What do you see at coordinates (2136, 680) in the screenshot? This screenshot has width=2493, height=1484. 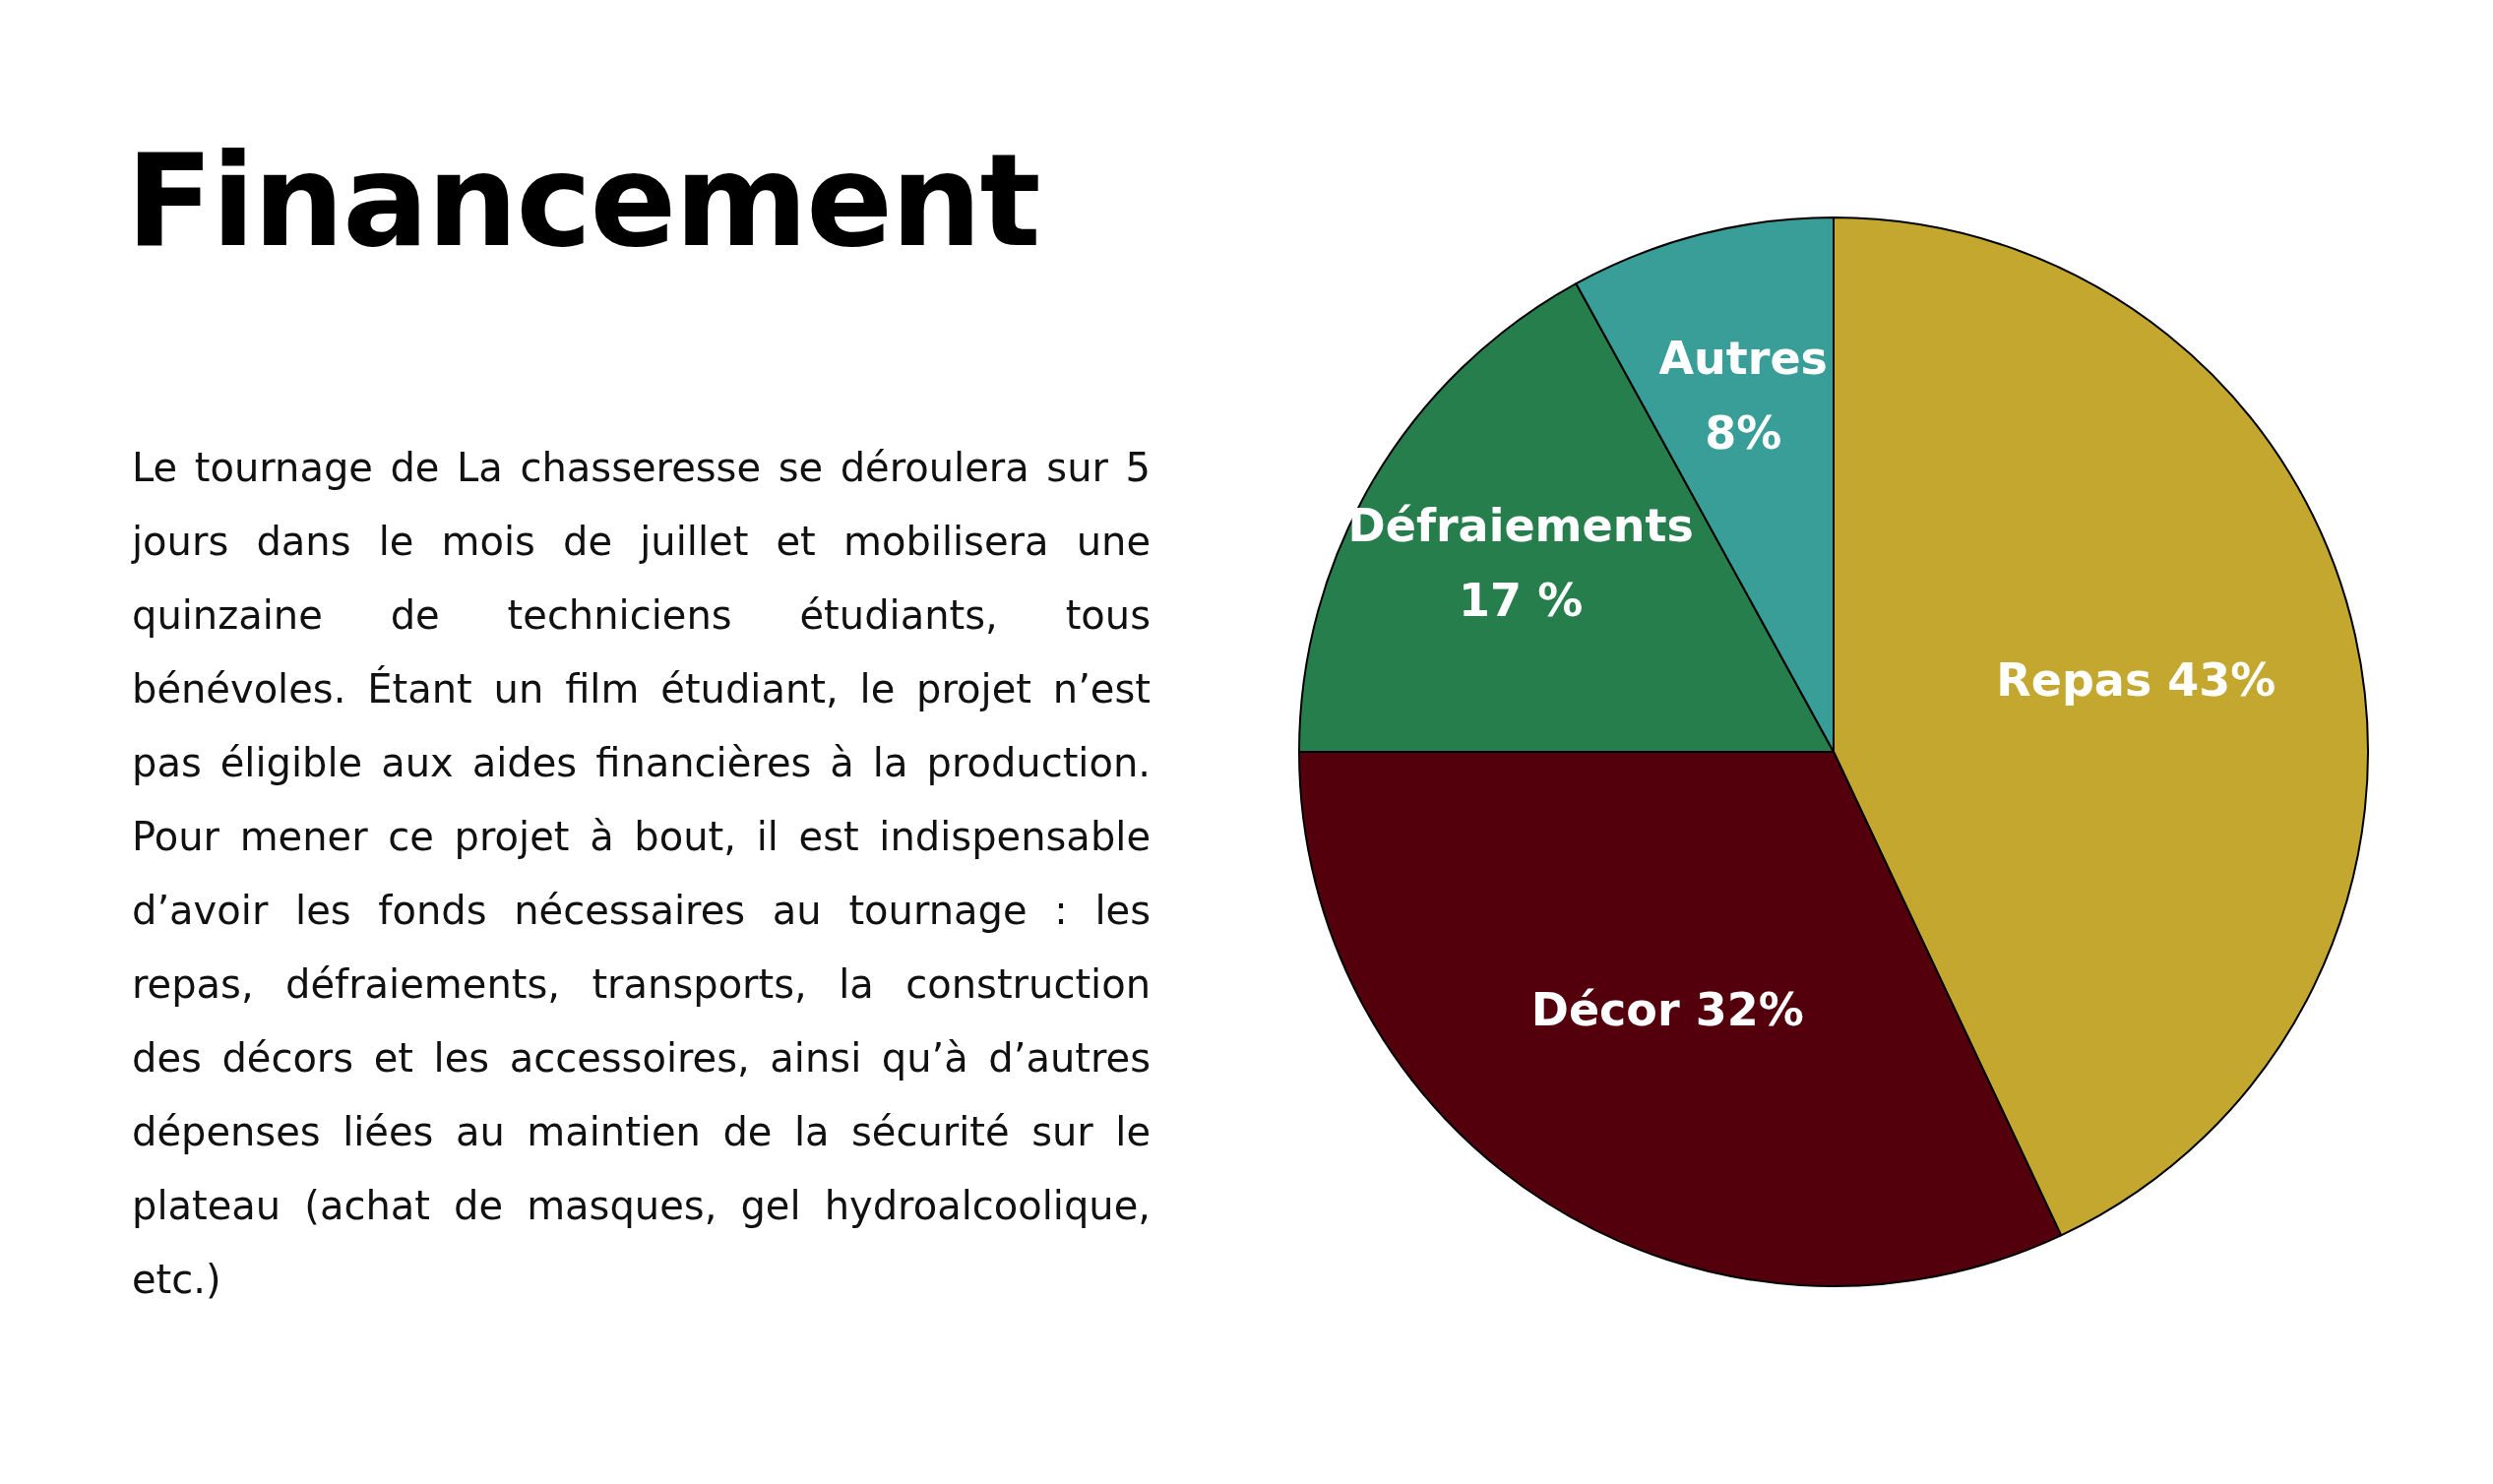 I see `slice-label: Repas 43%` at bounding box center [2136, 680].